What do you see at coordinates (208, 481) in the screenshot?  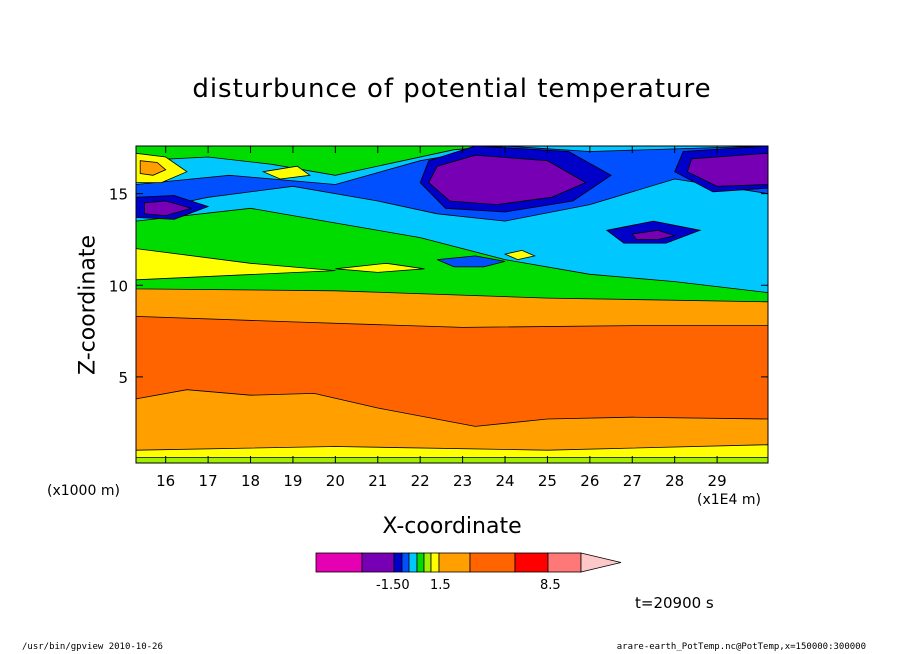 I see `x-tick-label-17: 17` at bounding box center [208, 481].